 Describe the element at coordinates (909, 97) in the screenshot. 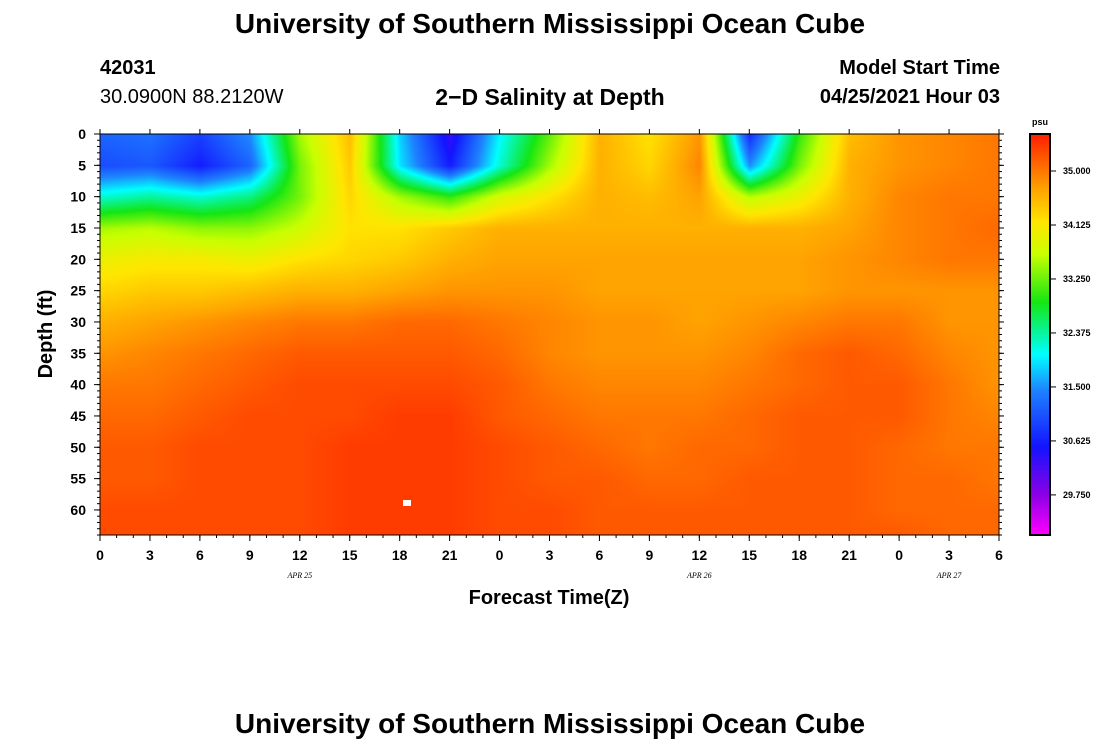

I see `model-start-value: 04/25/2021 Hour 03` at that location.